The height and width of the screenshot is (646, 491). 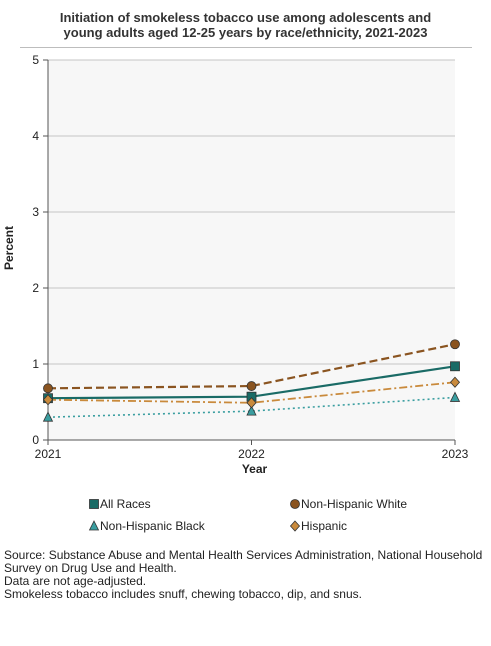 What do you see at coordinates (152, 526) in the screenshot?
I see `legend-label-non-hispanic-black: Non-Hispanic Black` at bounding box center [152, 526].